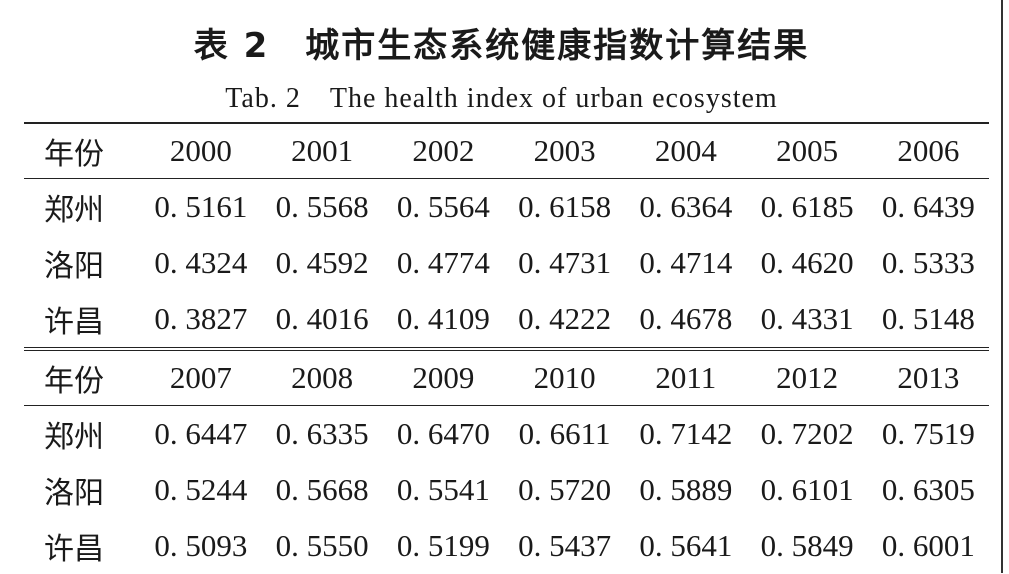 The width and height of the screenshot is (1009, 574). I want to click on value-cell: 0. 3827, so click(201, 321).